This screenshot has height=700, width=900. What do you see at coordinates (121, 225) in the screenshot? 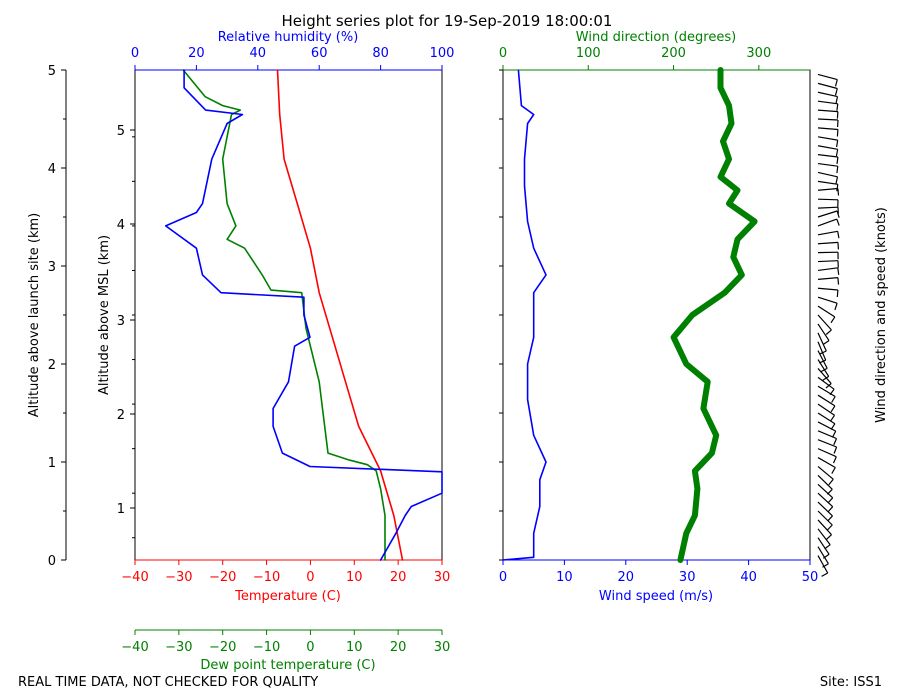
I see `inner-altitude-tick-label: 4` at bounding box center [121, 225].